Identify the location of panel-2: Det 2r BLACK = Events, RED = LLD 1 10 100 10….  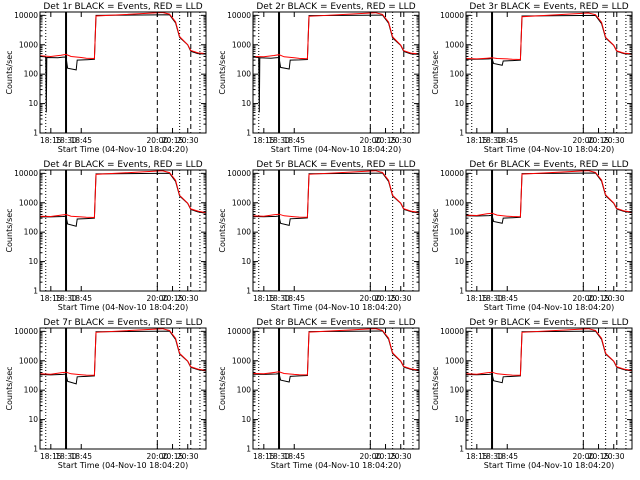
(319, 78).